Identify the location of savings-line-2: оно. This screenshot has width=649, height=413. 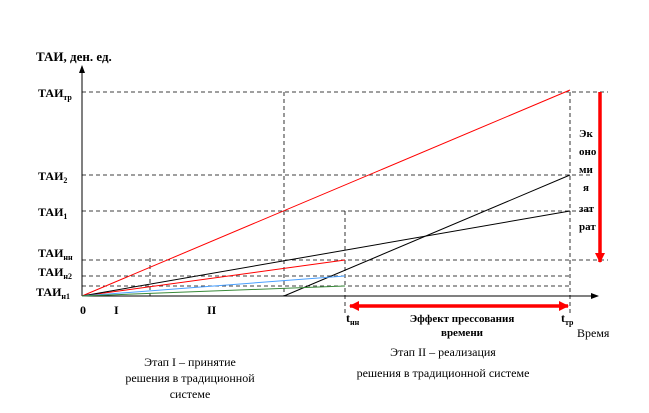
(588, 152).